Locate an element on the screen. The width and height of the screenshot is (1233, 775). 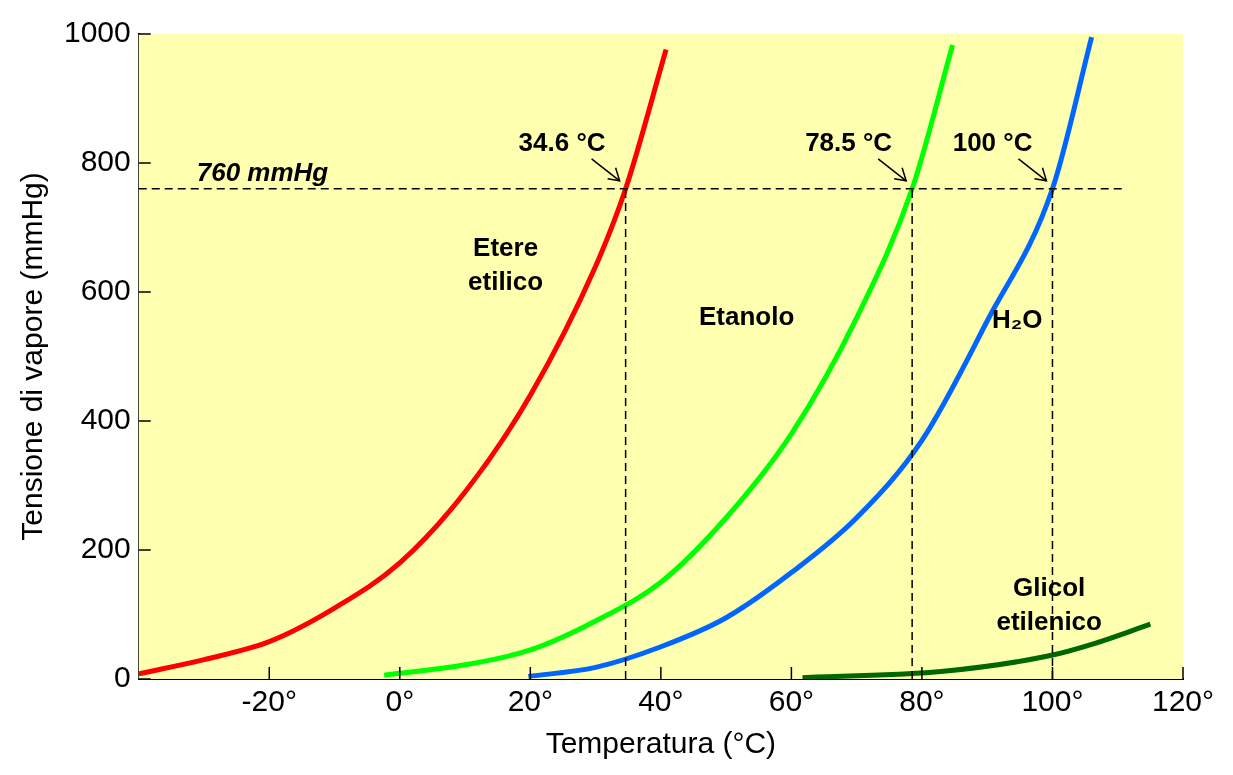
x-tick-label: 100° is located at coordinates (1052, 701).